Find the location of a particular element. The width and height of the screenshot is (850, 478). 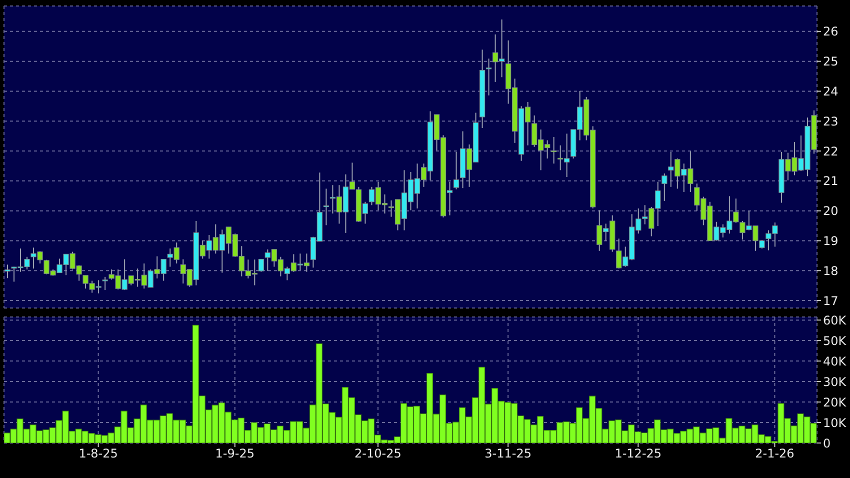

y-tick-label: 22 is located at coordinates (830, 151).